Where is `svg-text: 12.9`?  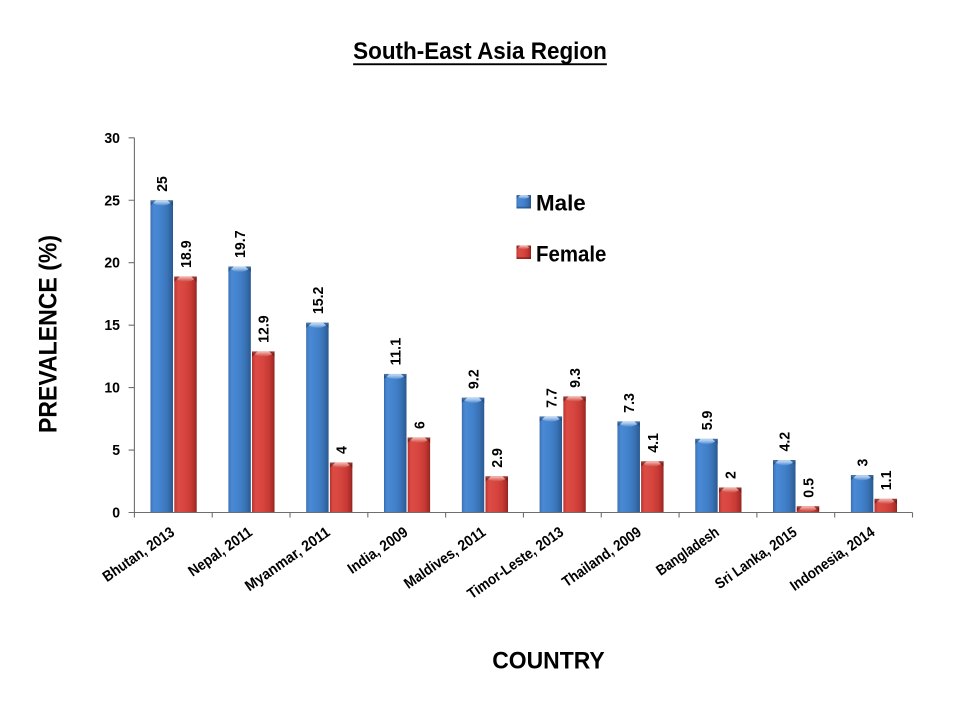
svg-text: 12.9 is located at coordinates (264, 329).